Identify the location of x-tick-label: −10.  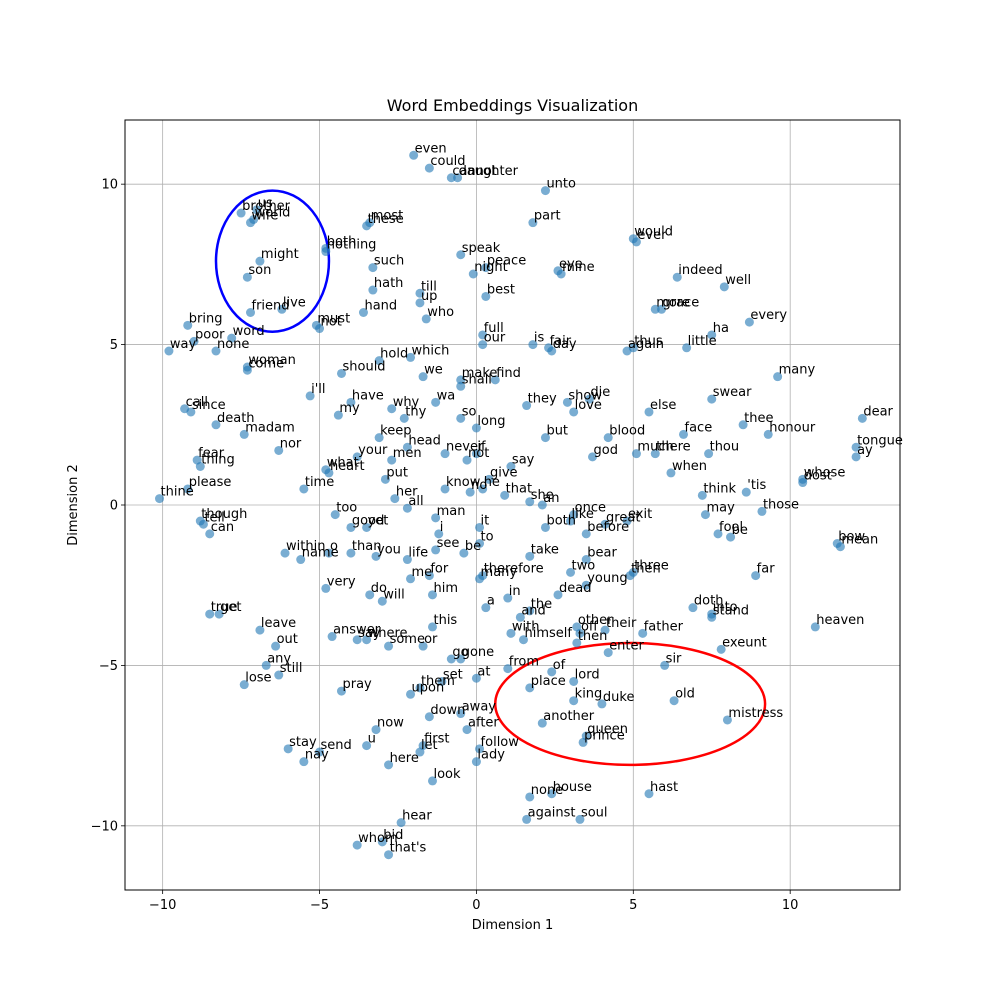
(162, 905).